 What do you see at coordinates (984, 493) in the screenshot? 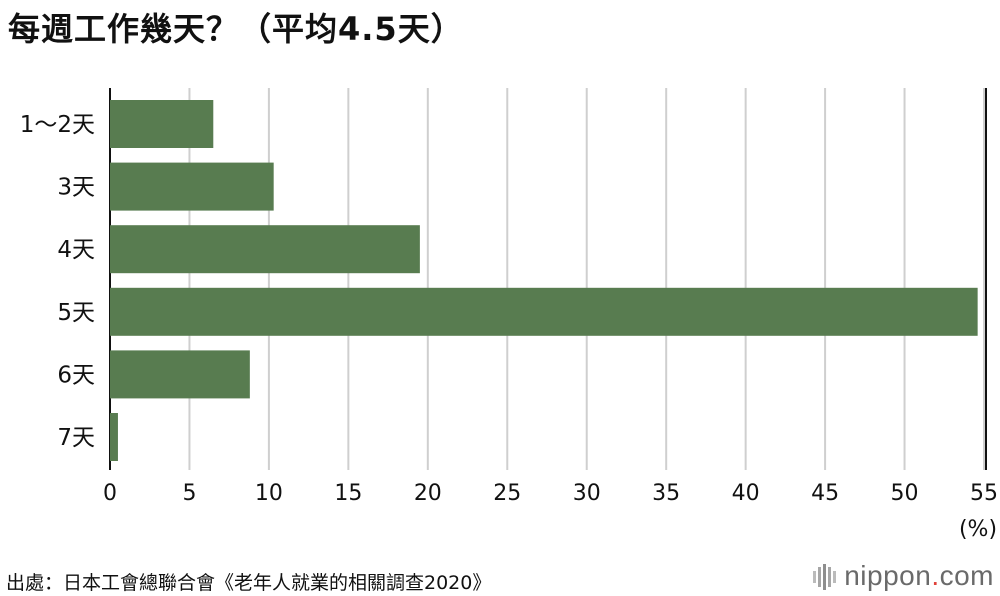
I see `x-tick-label: 55` at bounding box center [984, 493].